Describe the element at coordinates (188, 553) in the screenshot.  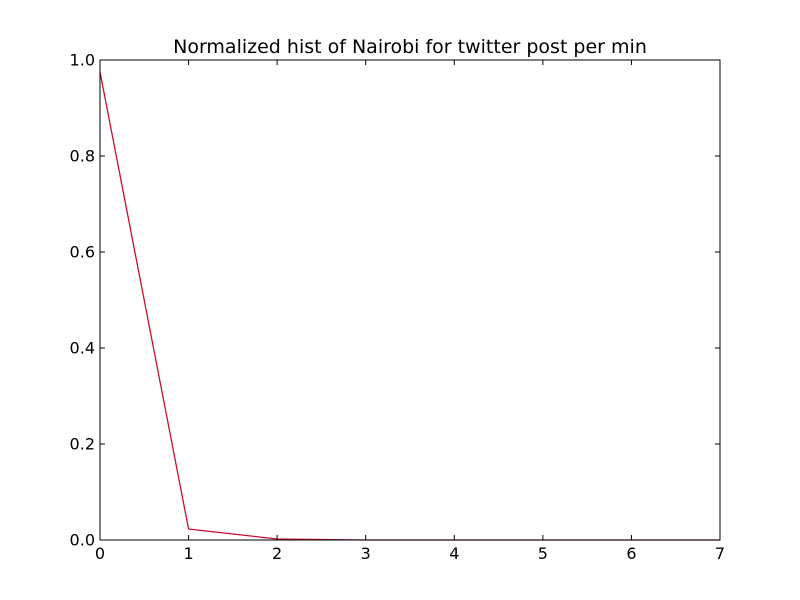
I see `x-tick-label: 1` at that location.